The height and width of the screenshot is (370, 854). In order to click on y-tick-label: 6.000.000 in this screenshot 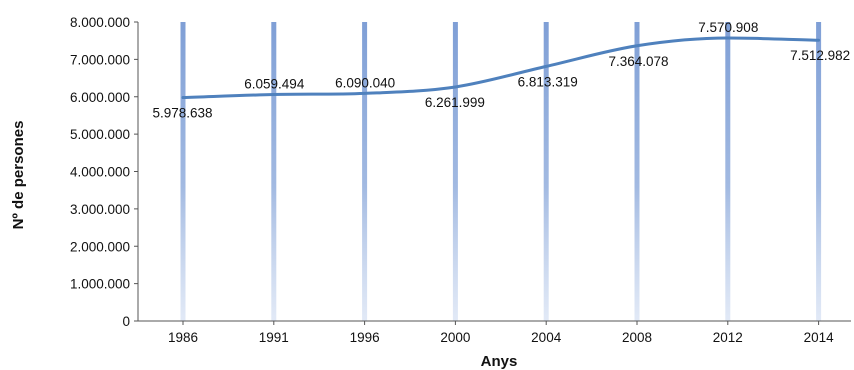, I will do `click(100, 97)`.